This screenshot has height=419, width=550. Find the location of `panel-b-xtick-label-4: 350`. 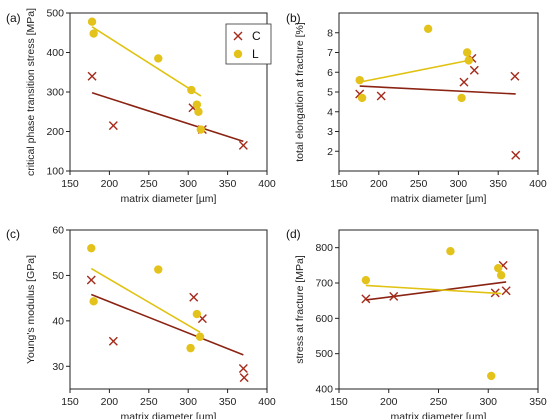

panel-b-xtick-label-4: 350 is located at coordinates (498, 184).